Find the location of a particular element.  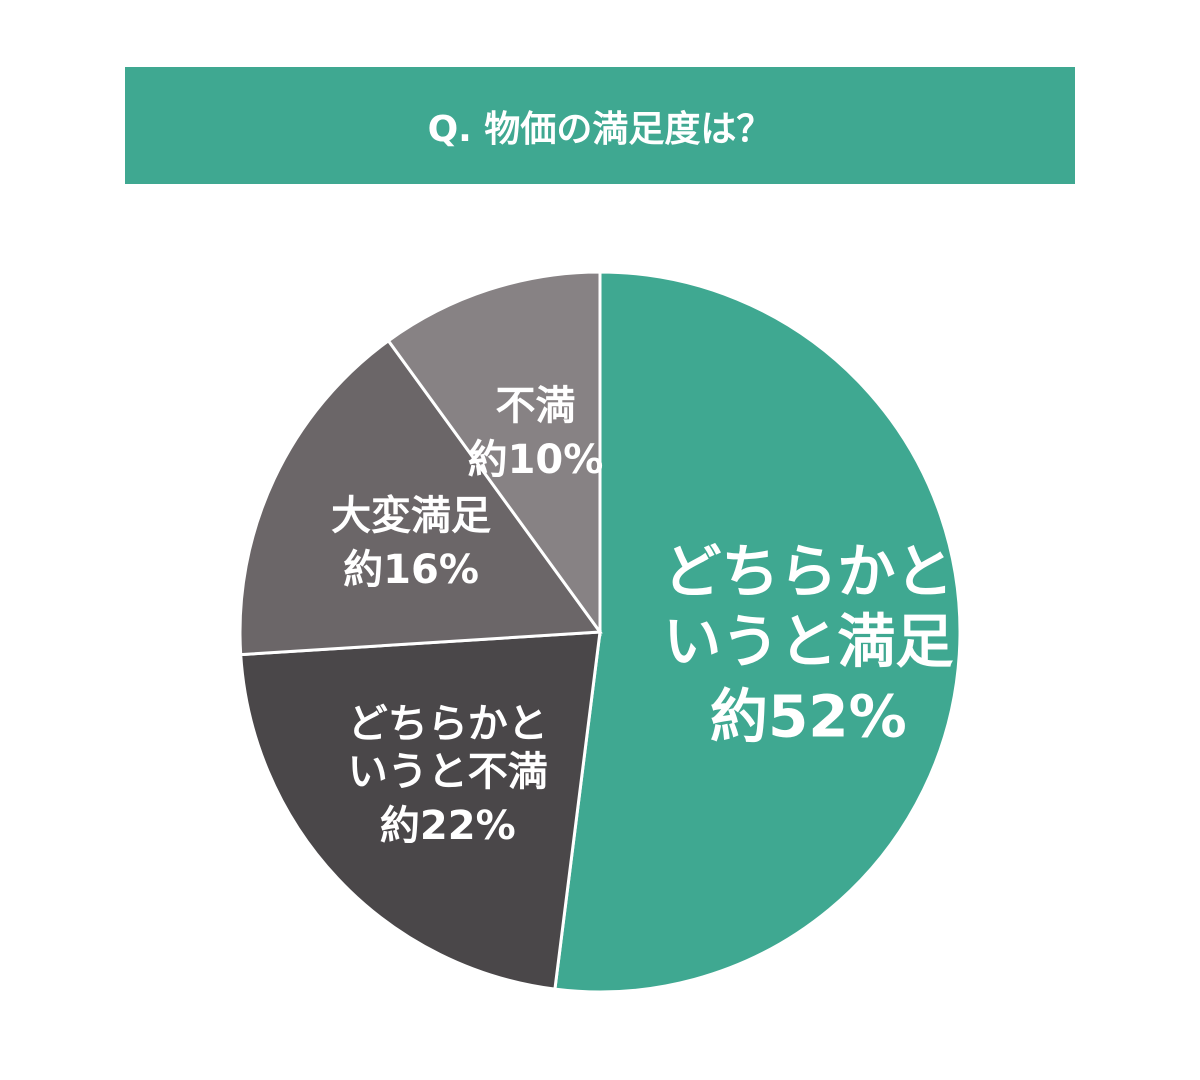

category-label: どちらかというと満足 is located at coordinates (808, 606).